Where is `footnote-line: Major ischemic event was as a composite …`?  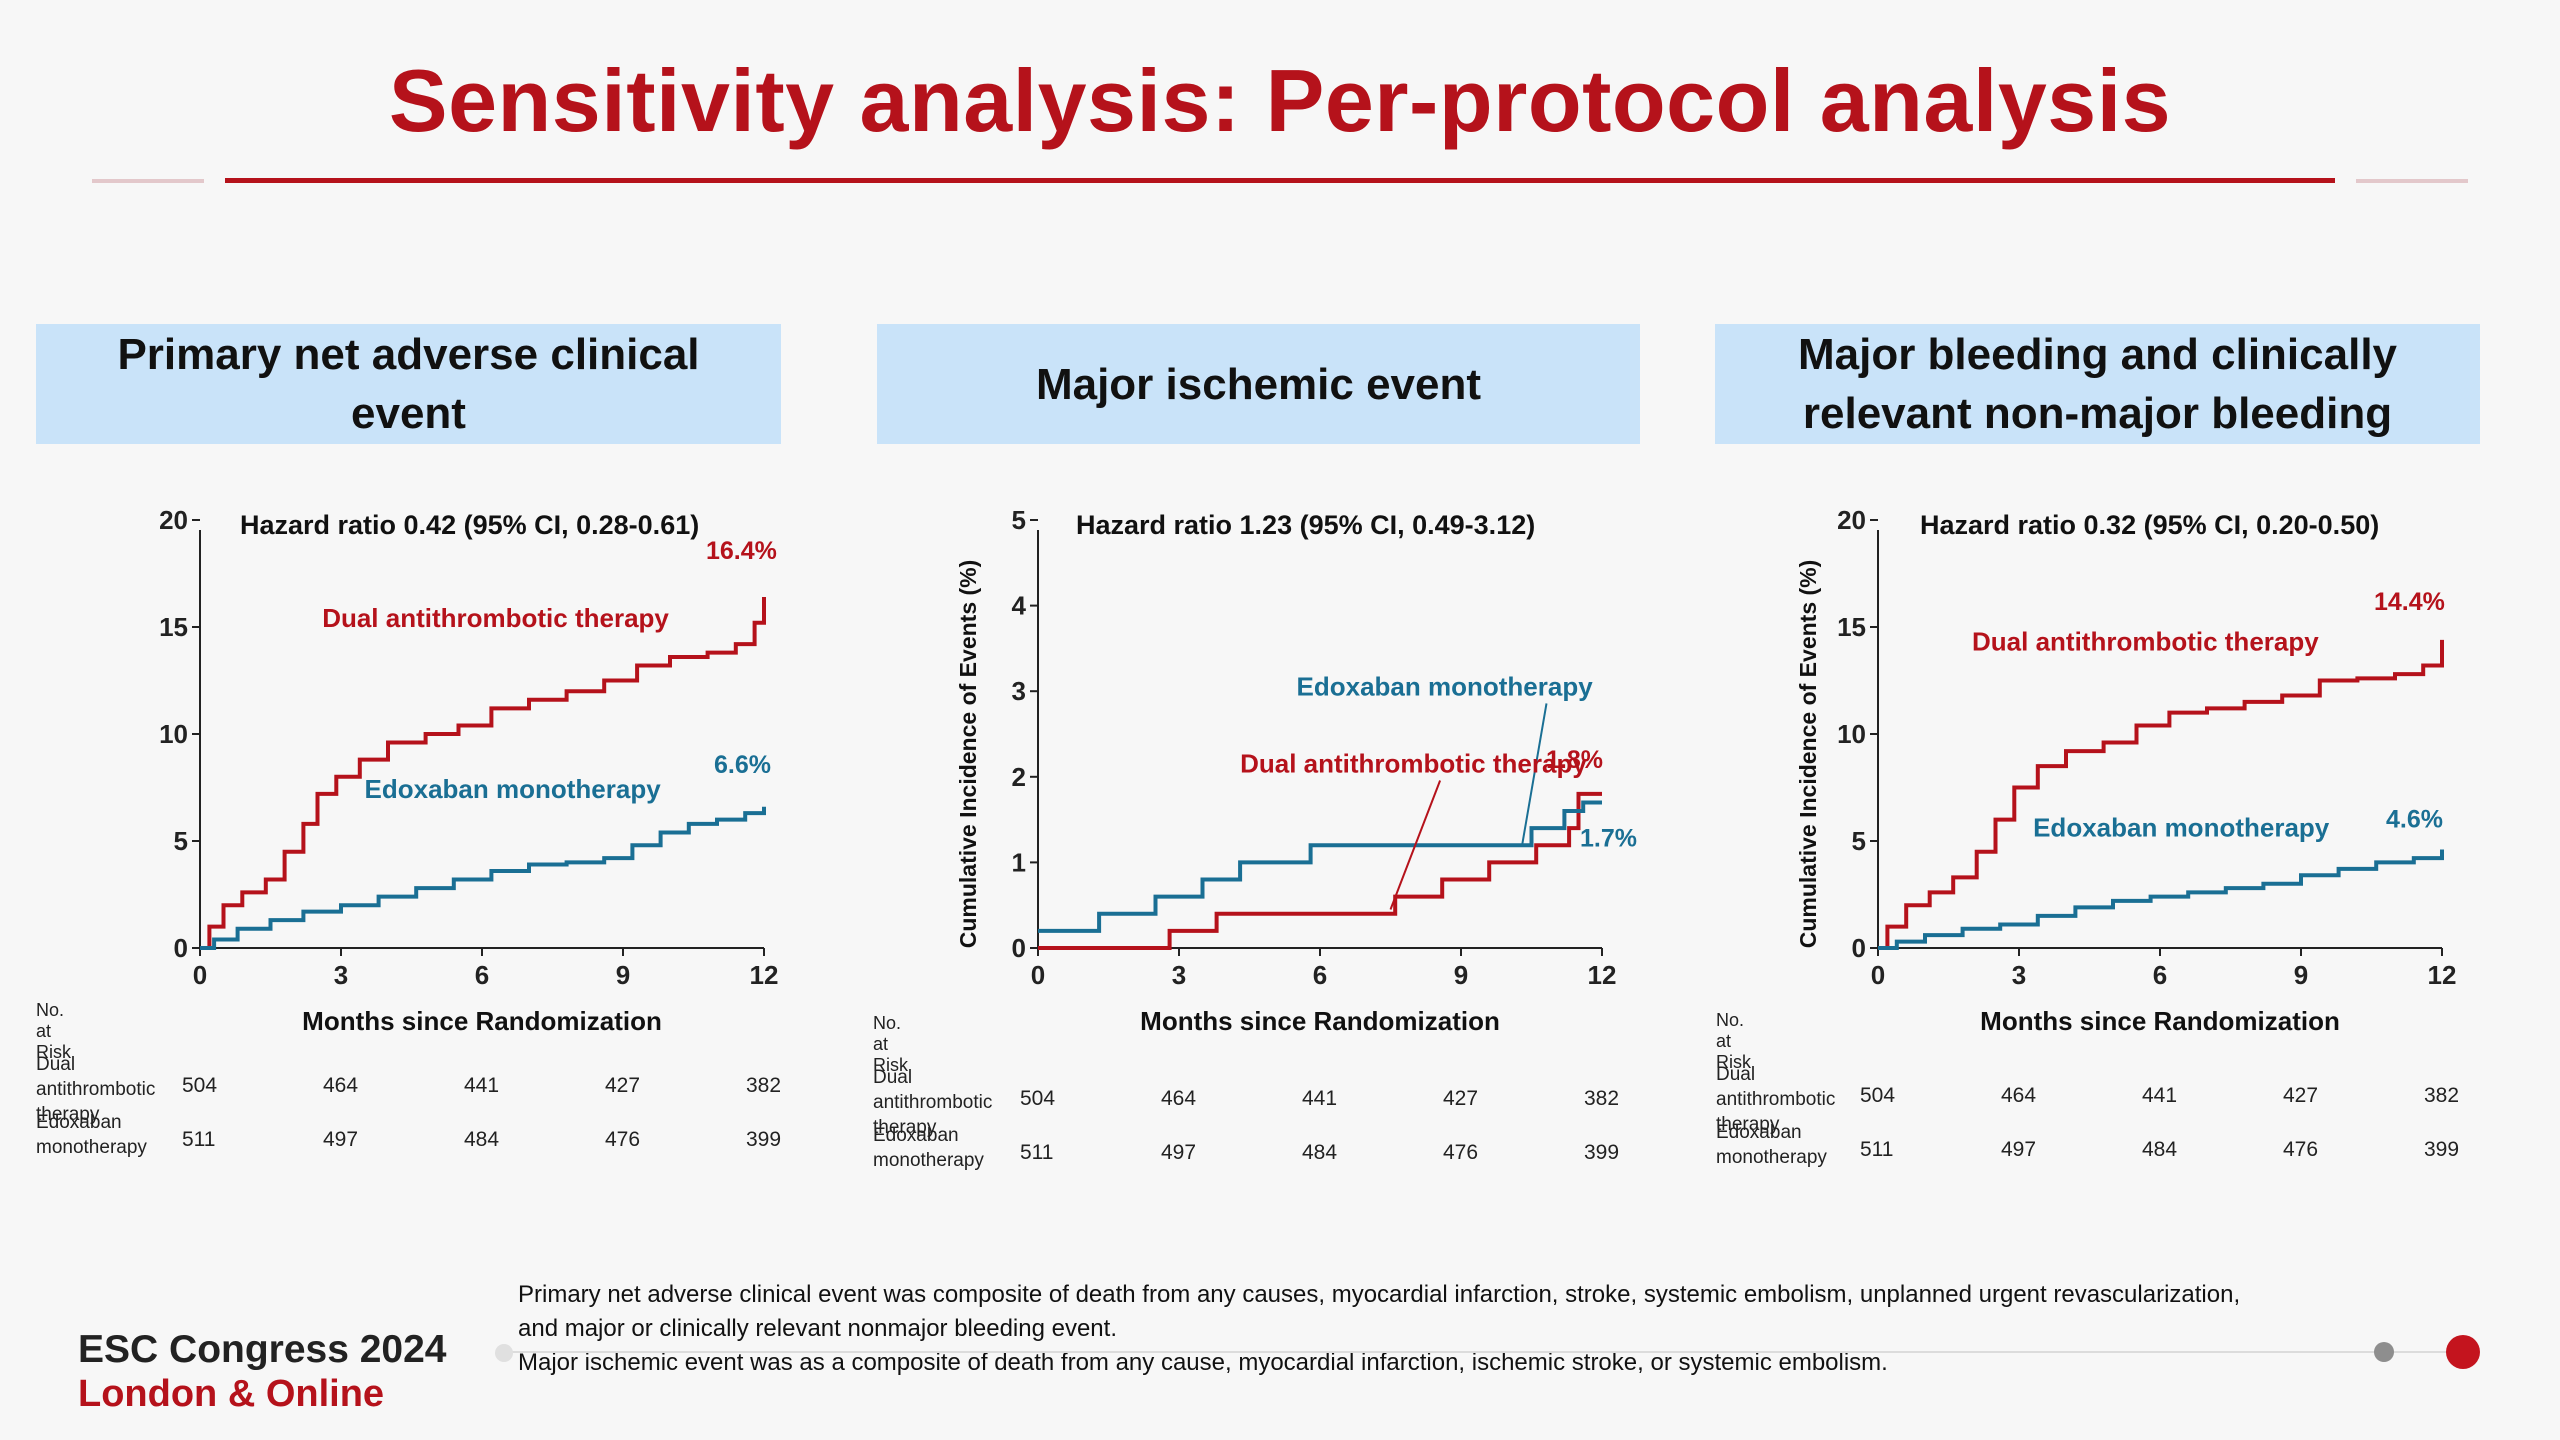 footnote-line: Major ischemic event was as a composite … is located at coordinates (1203, 1362).